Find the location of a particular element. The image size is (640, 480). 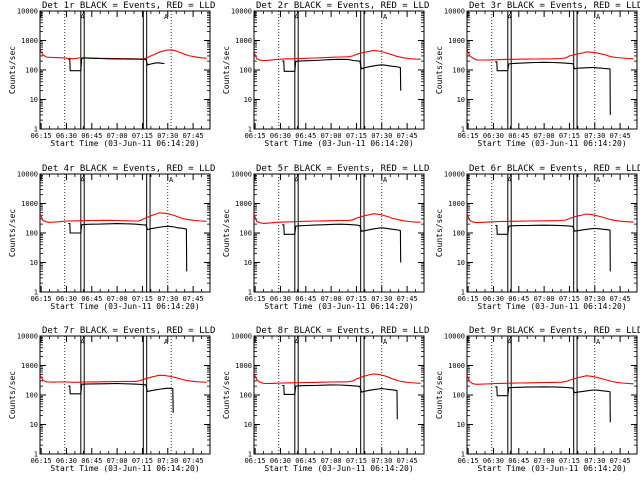

panel-title: Det 8r BLACK = Events, RED = LLD is located at coordinates (342, 331).